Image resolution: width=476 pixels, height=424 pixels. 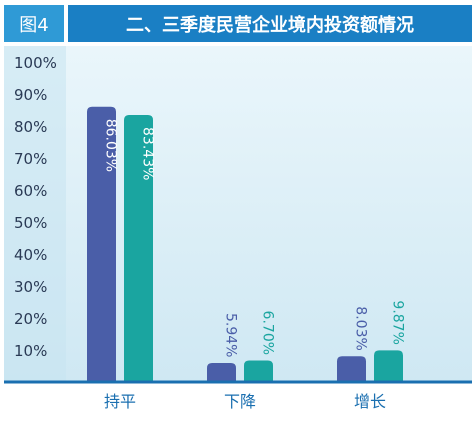 What do you see at coordinates (398, 322) in the screenshot?
I see `bar-data-label: 9.87%` at bounding box center [398, 322].